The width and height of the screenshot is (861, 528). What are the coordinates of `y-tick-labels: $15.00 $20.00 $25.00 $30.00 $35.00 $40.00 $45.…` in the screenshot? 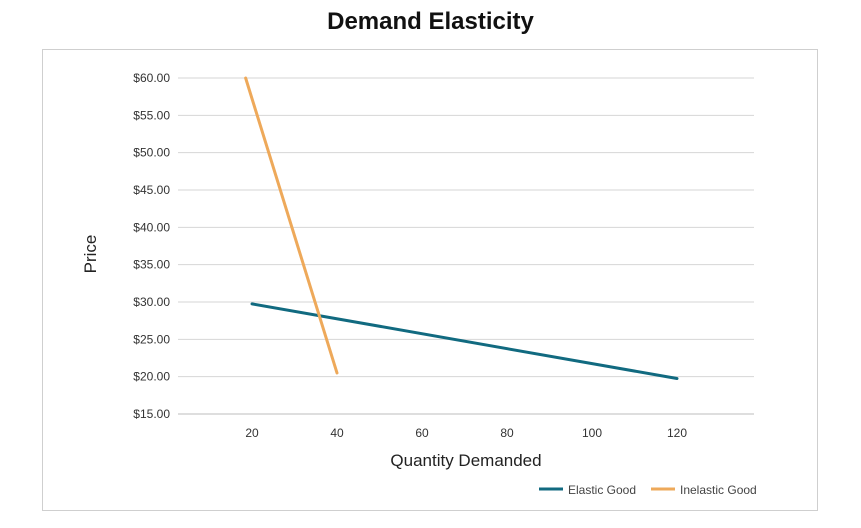 It's located at (151, 246).